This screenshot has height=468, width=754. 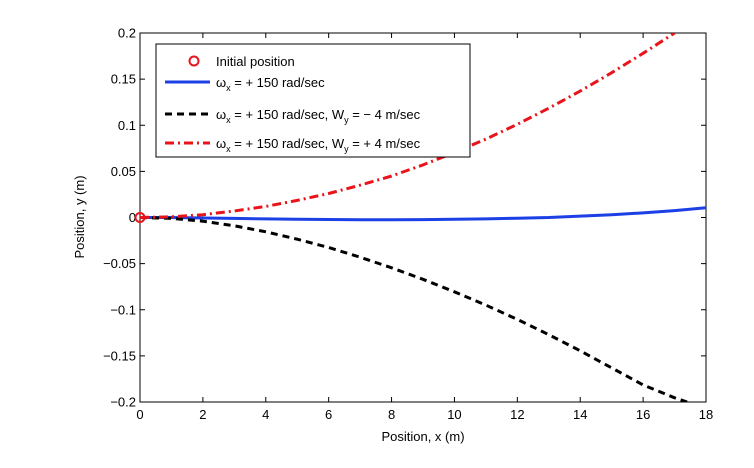 What do you see at coordinates (119, 218) in the screenshot?
I see `y-tick-labels: −0.2 −0.15 −0.1 −0.05 0 0.05 0.1 0.15 0.2` at bounding box center [119, 218].